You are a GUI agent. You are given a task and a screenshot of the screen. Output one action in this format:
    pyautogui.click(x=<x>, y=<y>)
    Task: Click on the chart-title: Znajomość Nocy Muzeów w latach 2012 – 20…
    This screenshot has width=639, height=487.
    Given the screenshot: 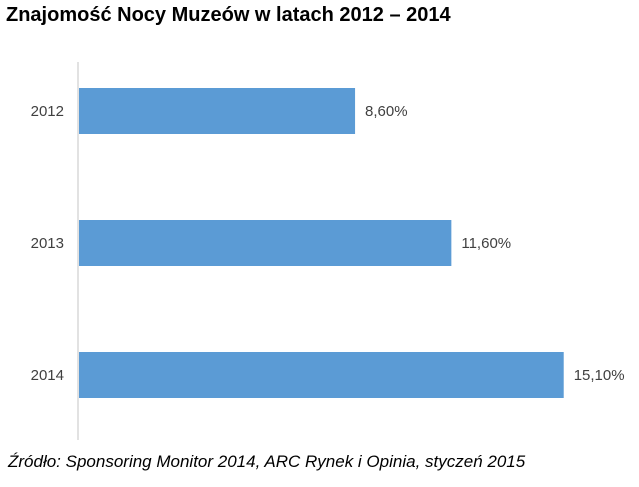 What is the action you would take?
    pyautogui.click(x=228, y=15)
    